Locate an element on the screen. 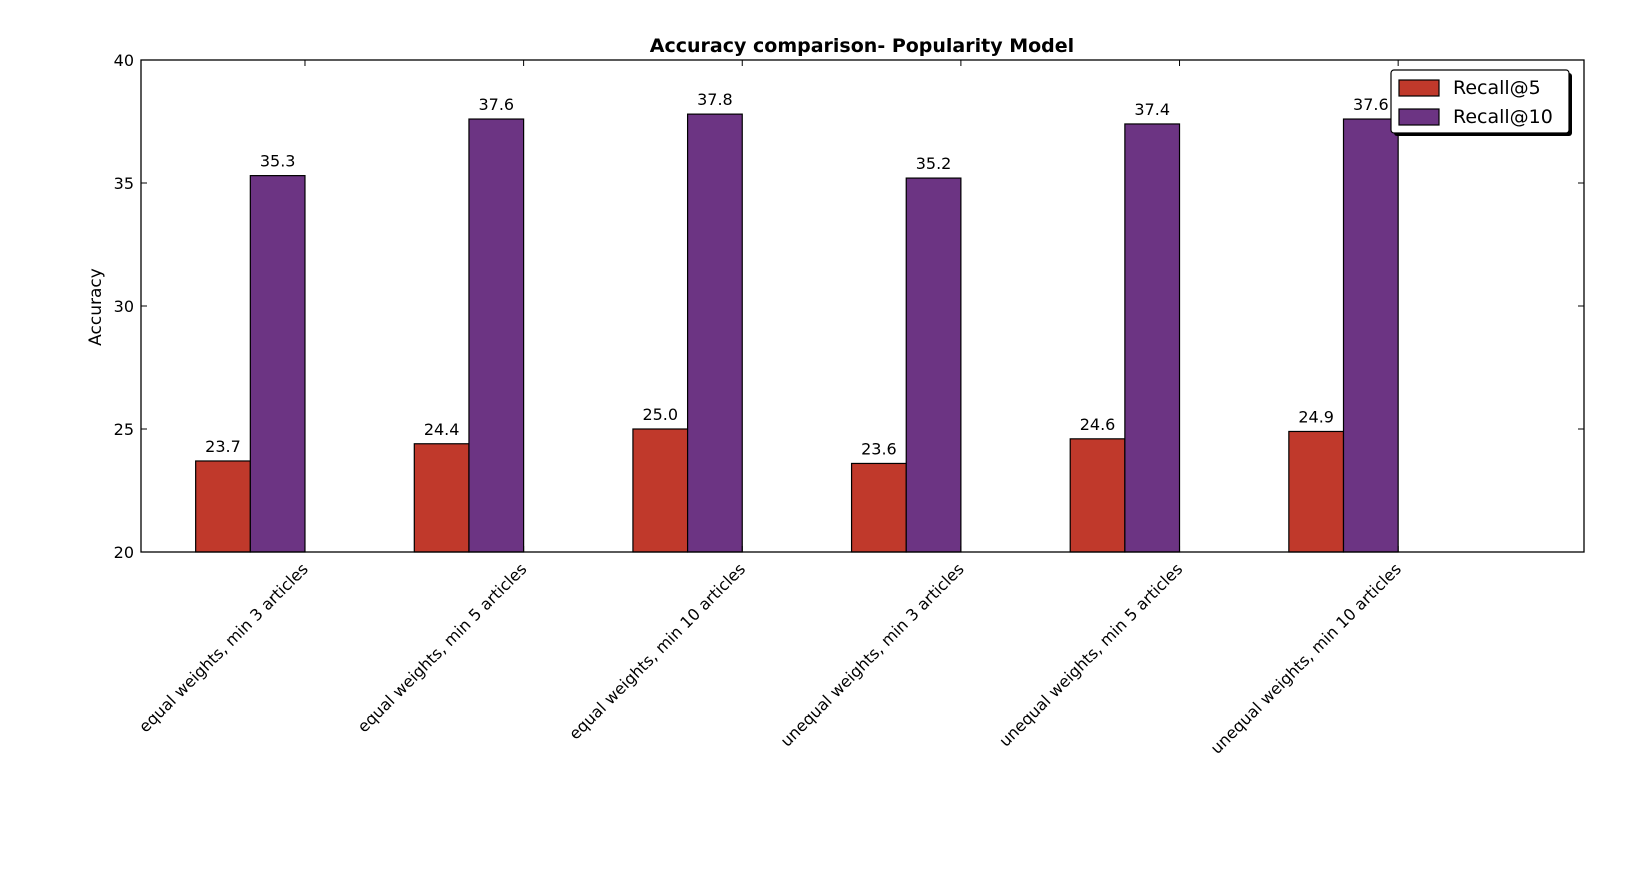  value-label-recall5-2: 25.0 is located at coordinates (660, 414).